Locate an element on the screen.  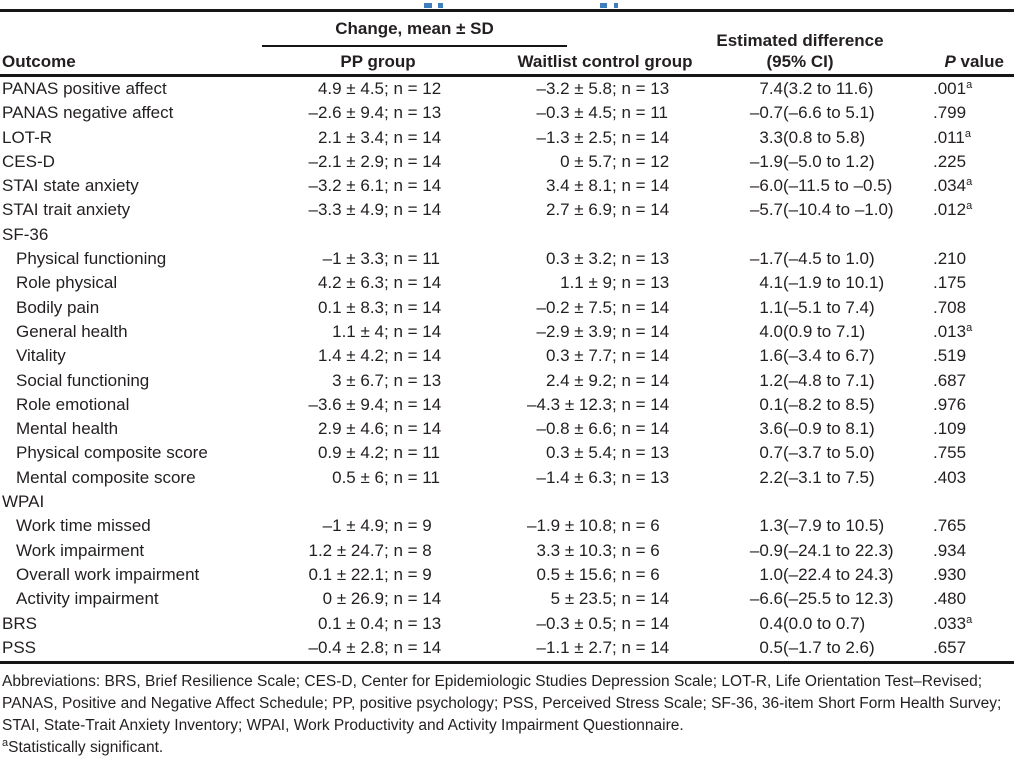
waitlist-group-mean: –1.1 ± 2.7 is located at coordinates (574, 647).